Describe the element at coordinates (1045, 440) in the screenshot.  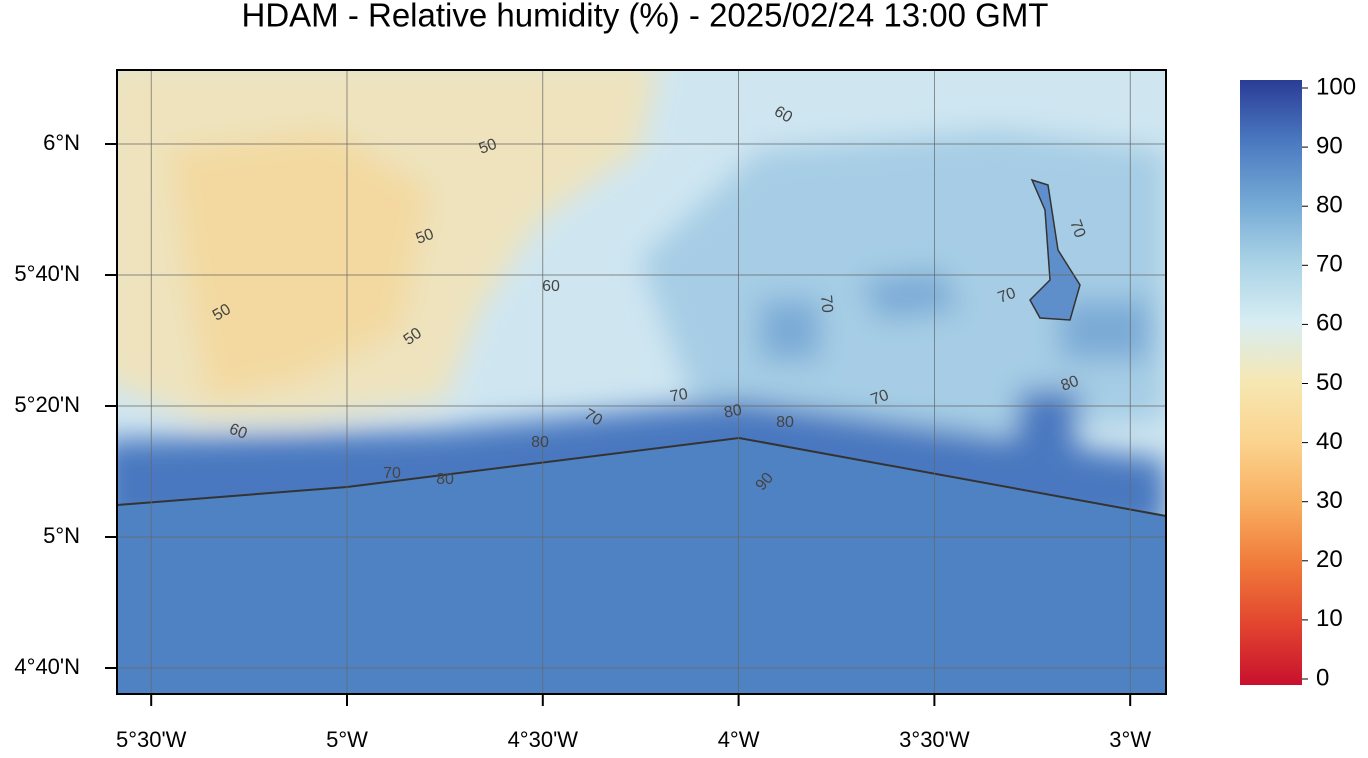
I see `moist-lagoon` at that location.